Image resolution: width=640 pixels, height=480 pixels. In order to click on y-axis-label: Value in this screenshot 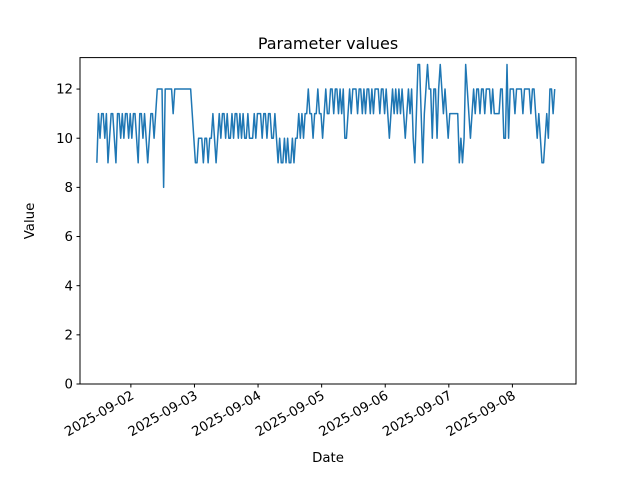, I will do `click(30, 221)`.